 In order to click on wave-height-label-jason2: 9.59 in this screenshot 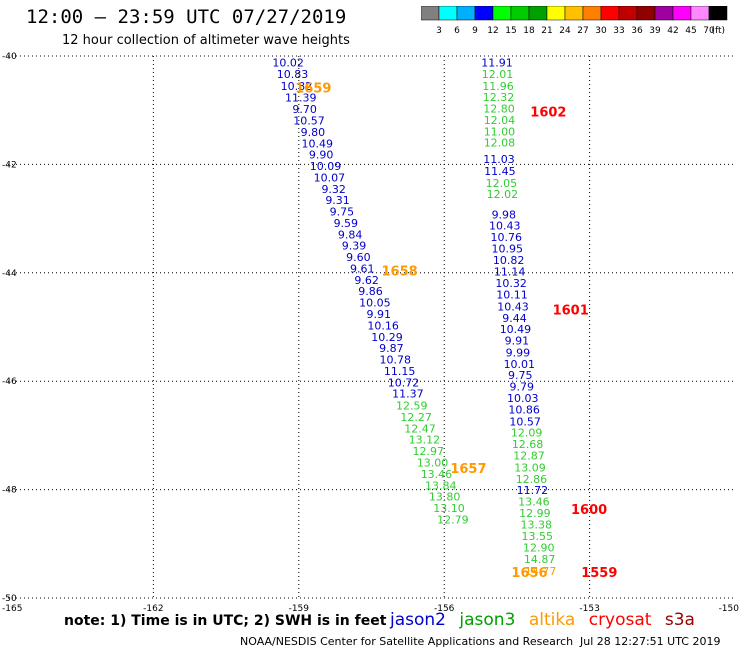, I will do `click(346, 223)`.